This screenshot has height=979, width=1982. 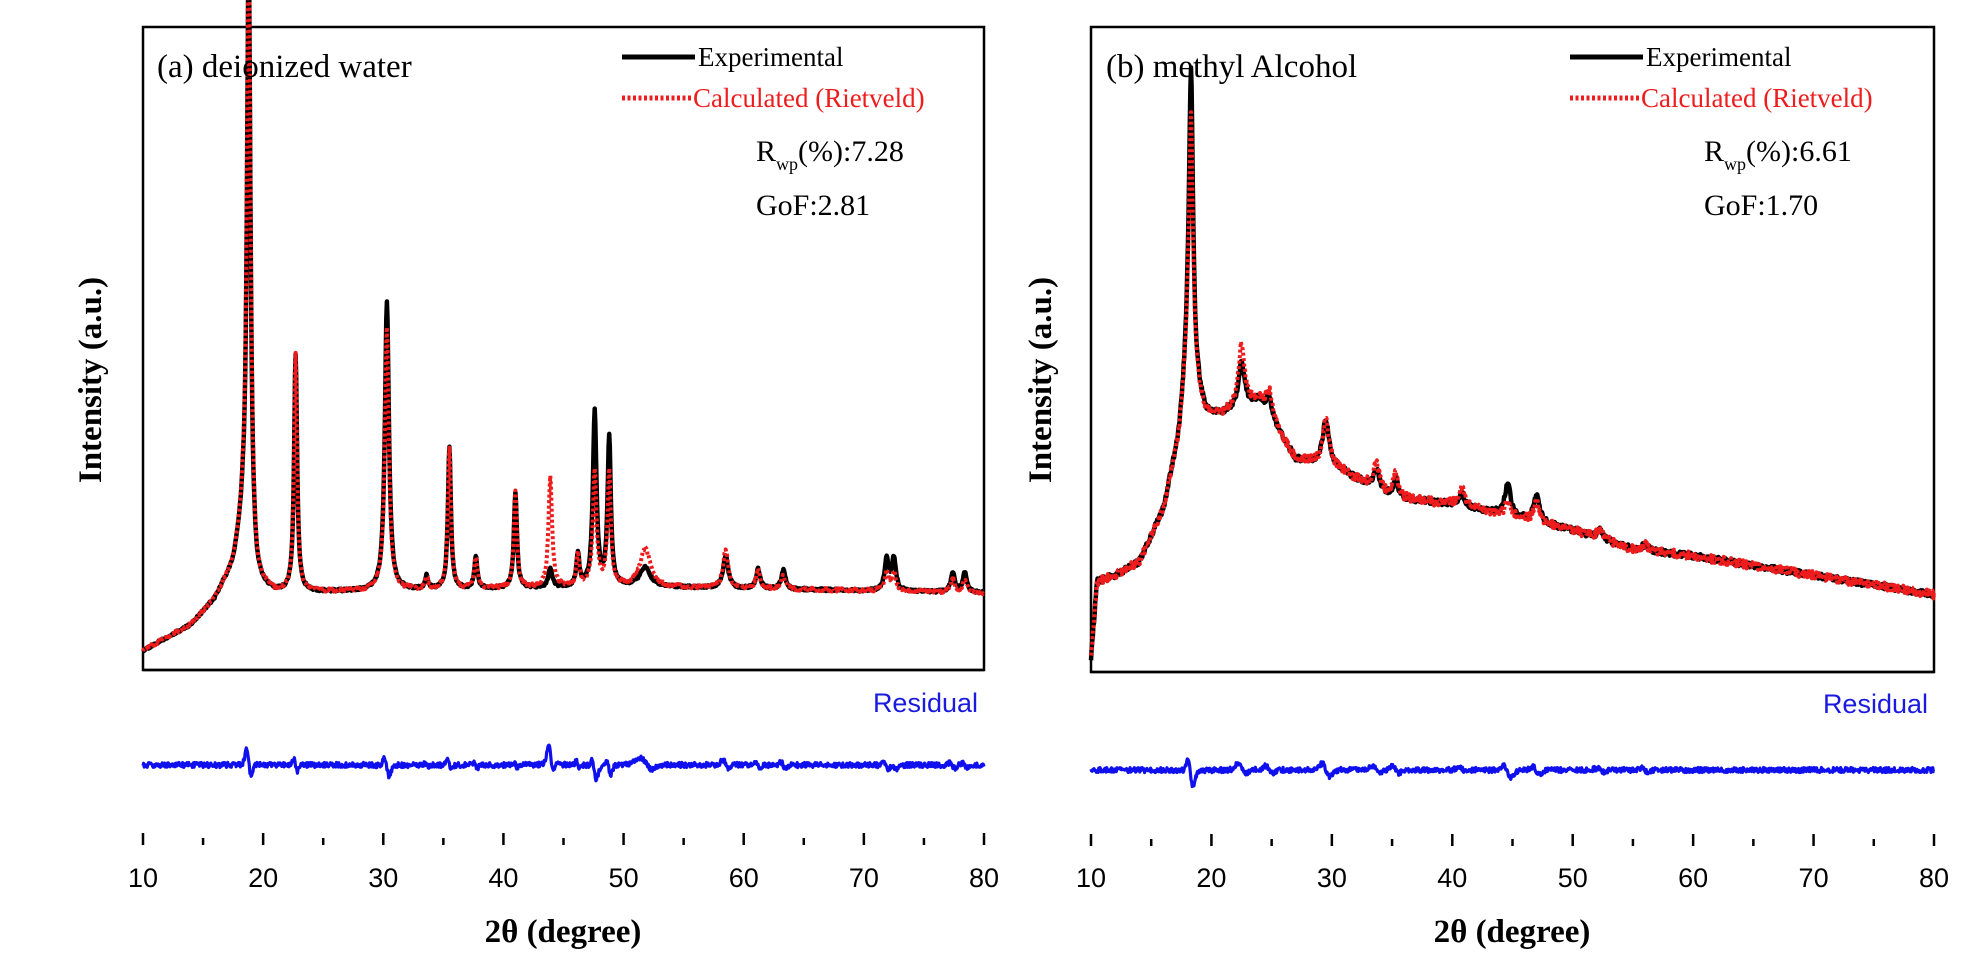 What do you see at coordinates (1512, 932) in the screenshot?
I see `panel-b-x-axis-label: 2θ (degree)` at bounding box center [1512, 932].